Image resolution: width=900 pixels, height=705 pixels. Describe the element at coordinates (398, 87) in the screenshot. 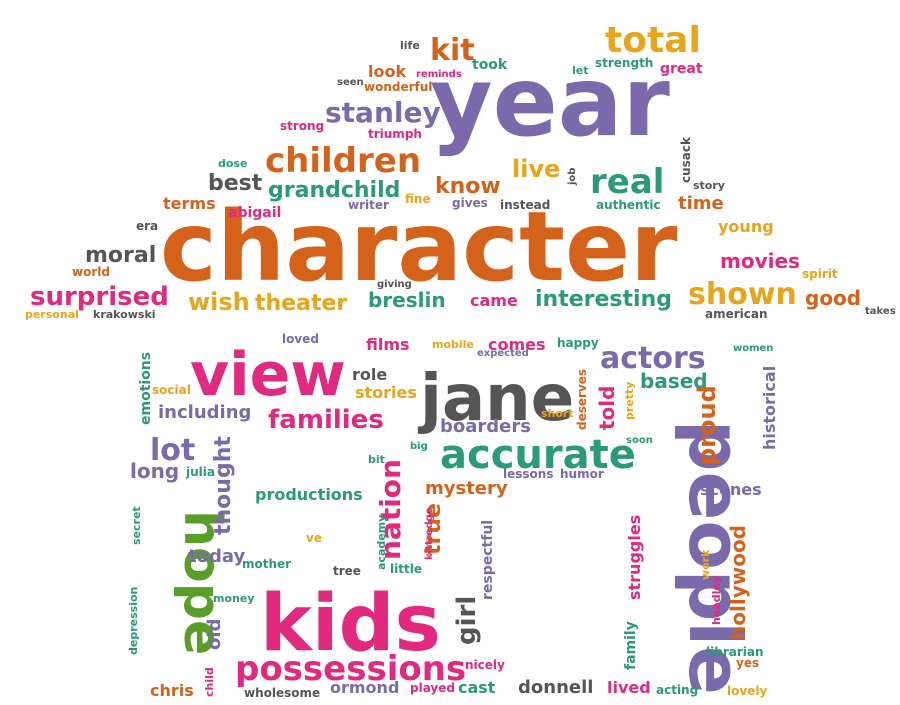

I see `word-wonderful: wonderful` at that location.